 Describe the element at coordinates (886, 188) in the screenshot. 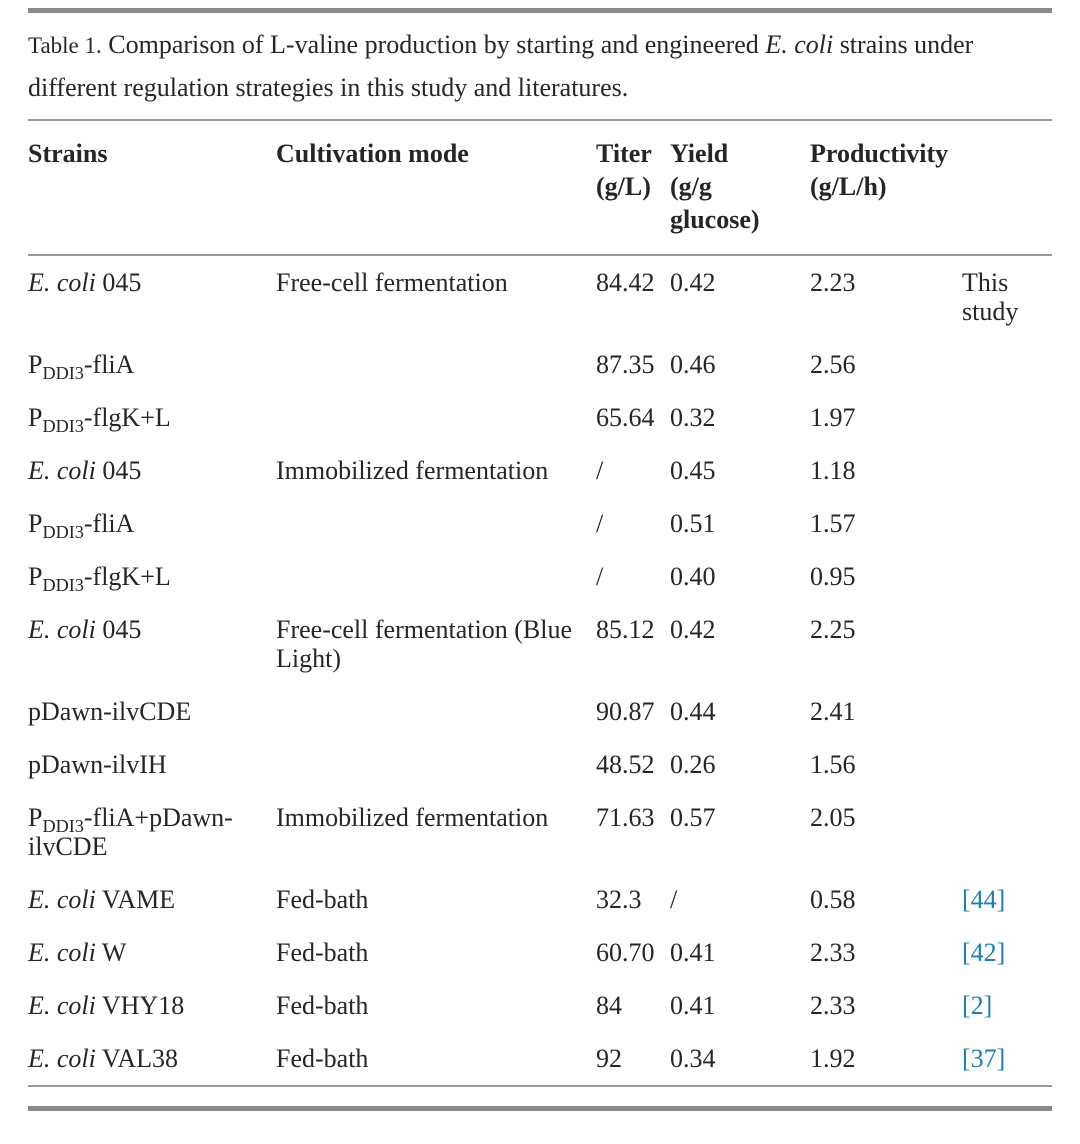

I see `column-header-productivity: Productivity (g/L/h)` at that location.